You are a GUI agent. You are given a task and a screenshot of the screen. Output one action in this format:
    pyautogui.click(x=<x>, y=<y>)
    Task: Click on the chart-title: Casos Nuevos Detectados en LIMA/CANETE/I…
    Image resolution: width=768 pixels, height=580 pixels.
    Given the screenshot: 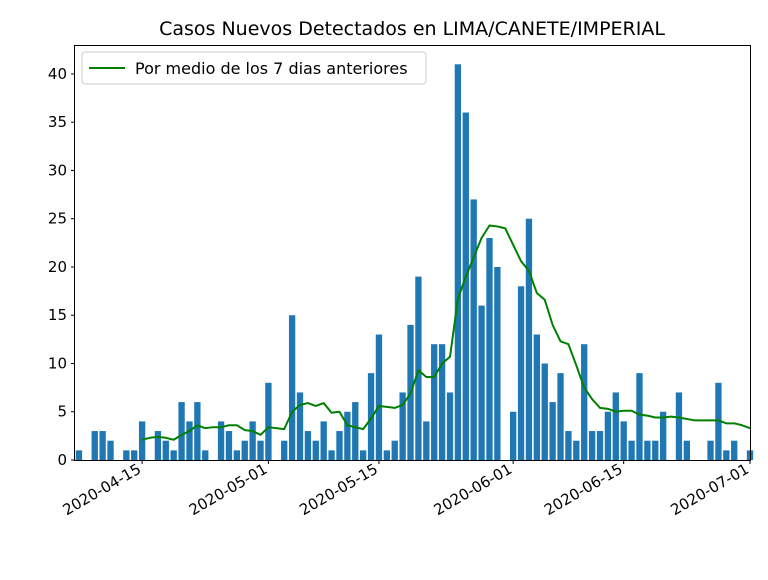 What is the action you would take?
    pyautogui.click(x=412, y=29)
    